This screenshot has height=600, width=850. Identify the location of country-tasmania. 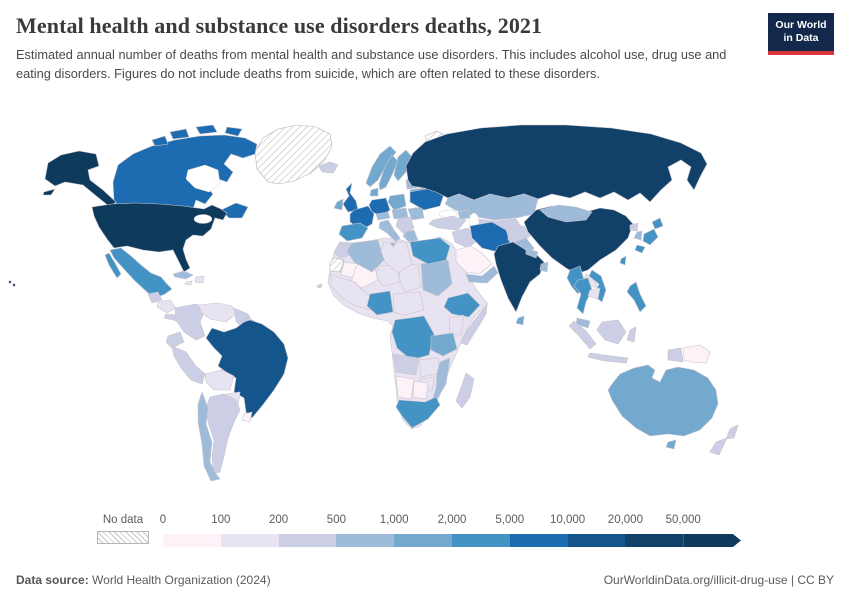
(671, 444).